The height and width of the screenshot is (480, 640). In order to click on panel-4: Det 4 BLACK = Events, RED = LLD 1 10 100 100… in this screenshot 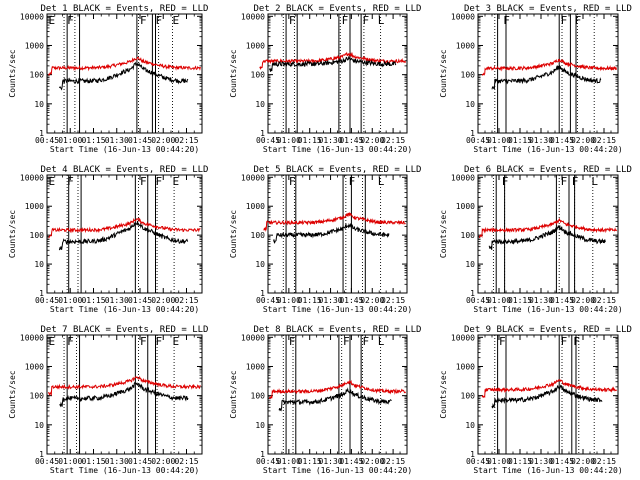, I will do `click(108, 239)`.